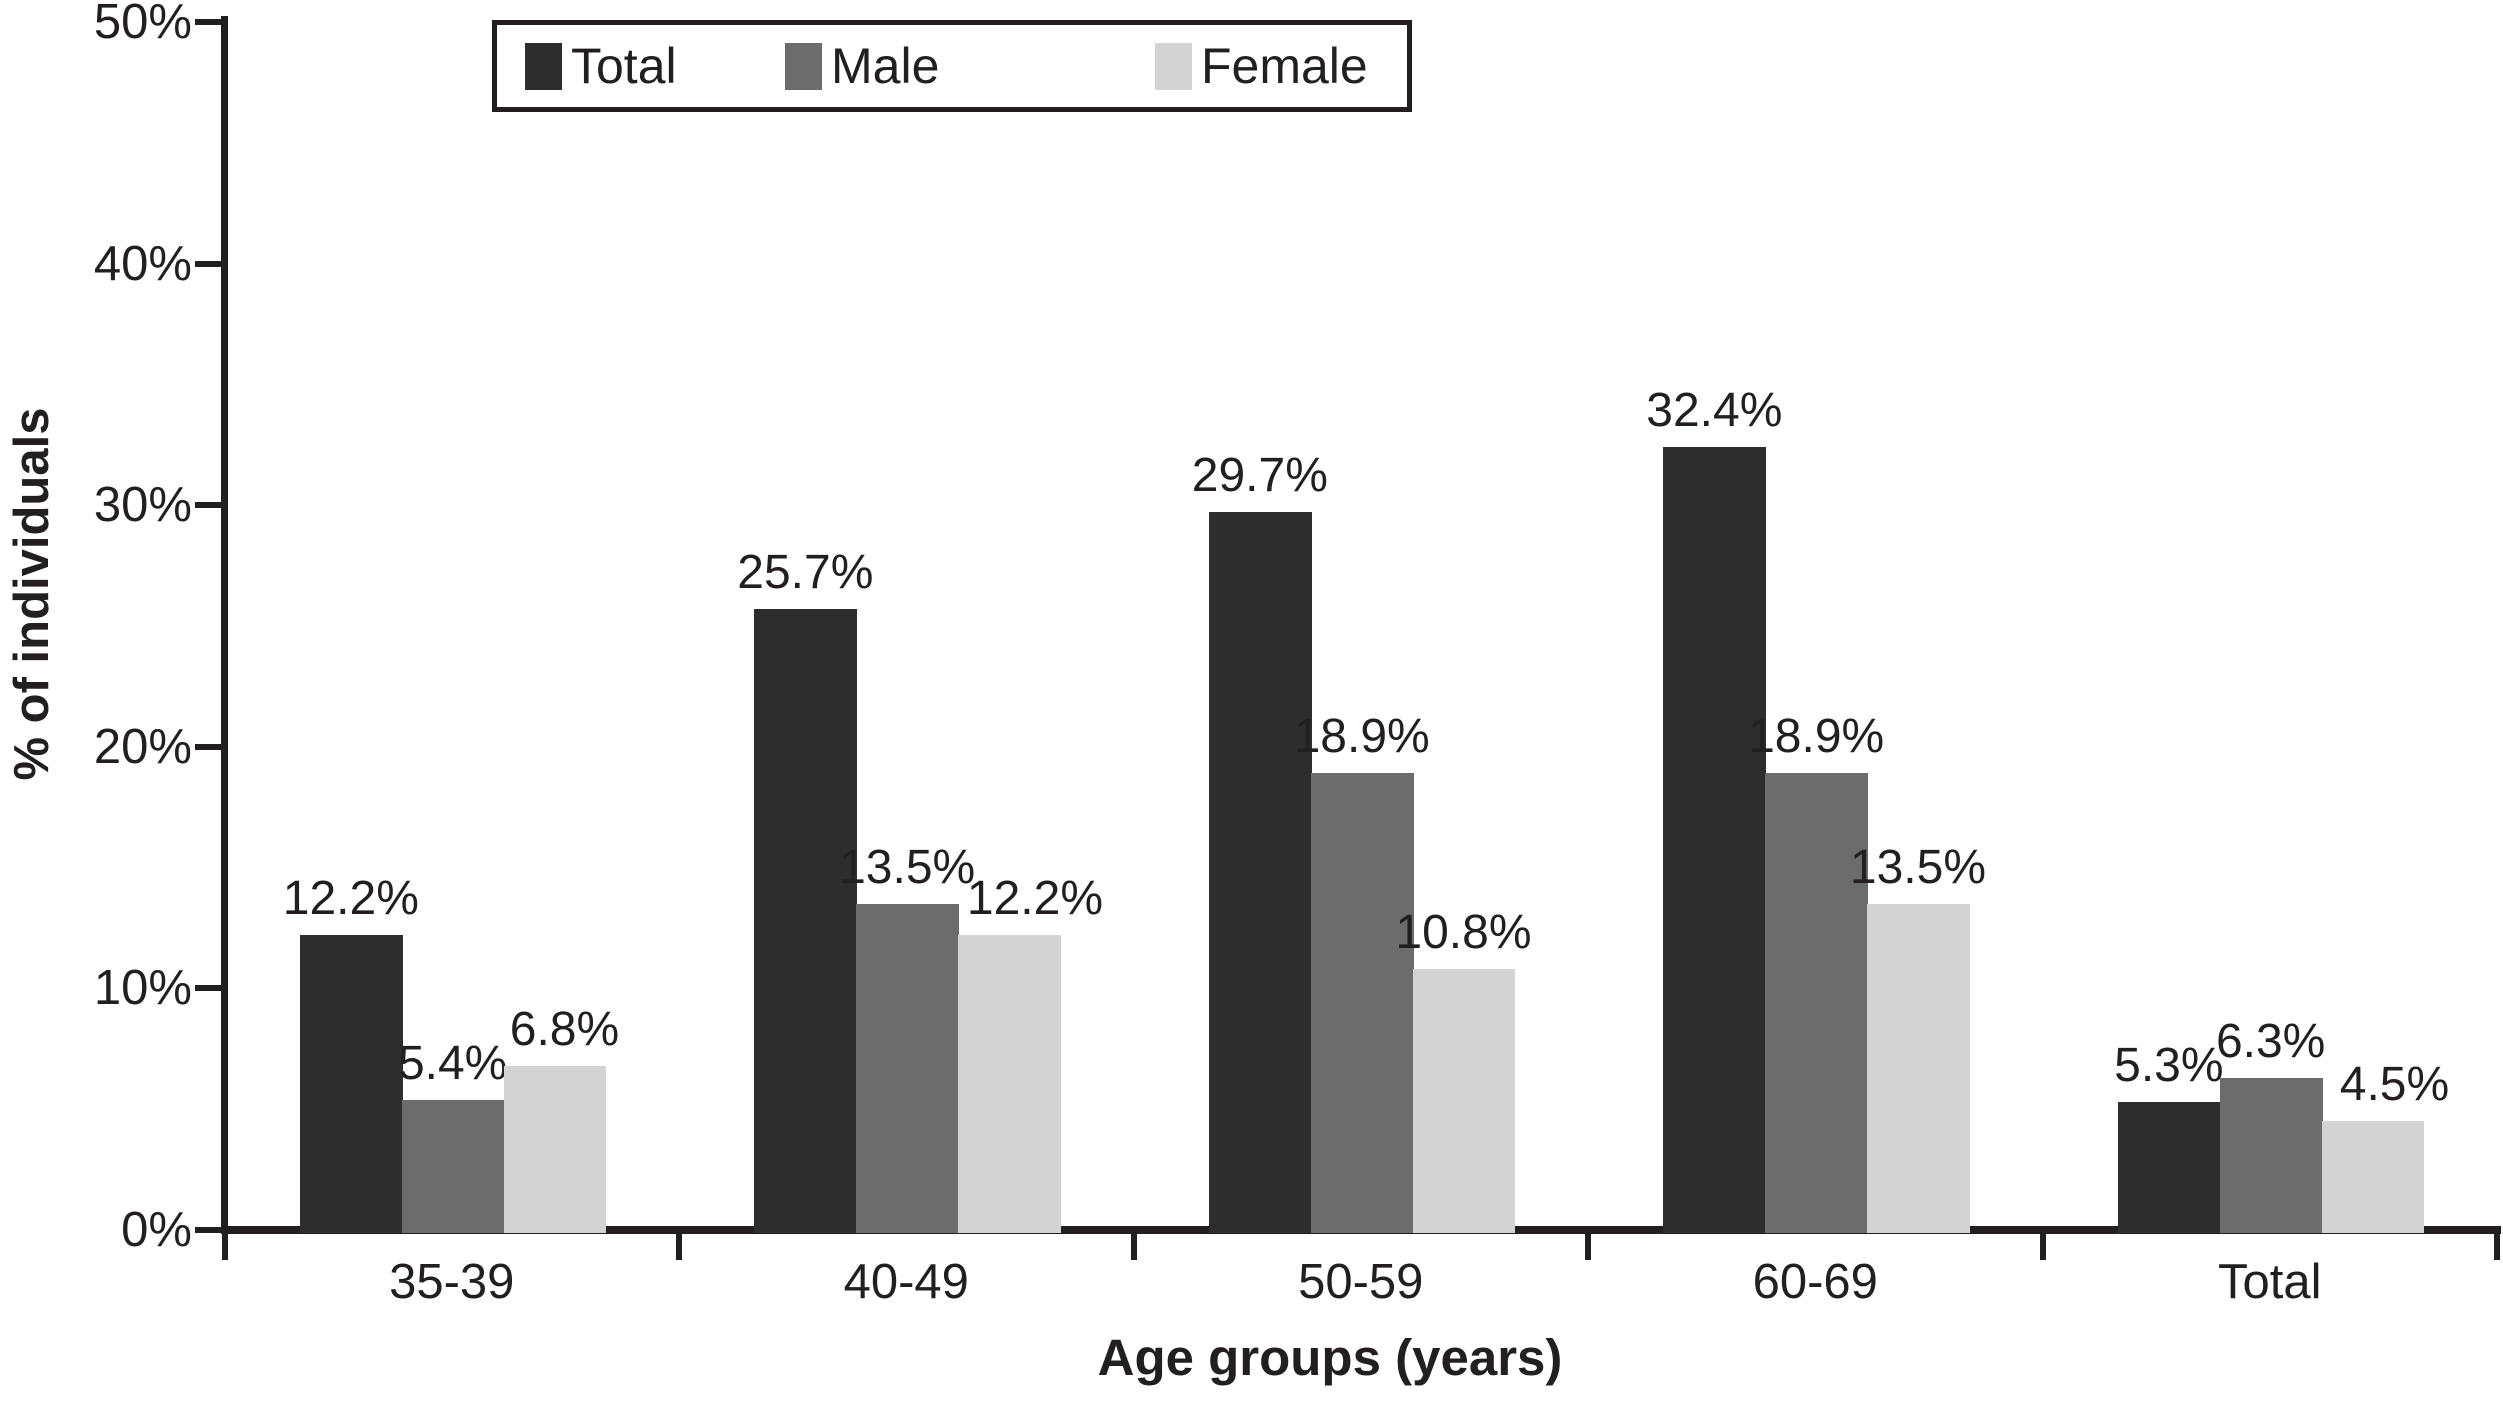 The height and width of the screenshot is (1407, 2503). What do you see at coordinates (1714, 411) in the screenshot?
I see `bar-value-label: 32.4%` at bounding box center [1714, 411].